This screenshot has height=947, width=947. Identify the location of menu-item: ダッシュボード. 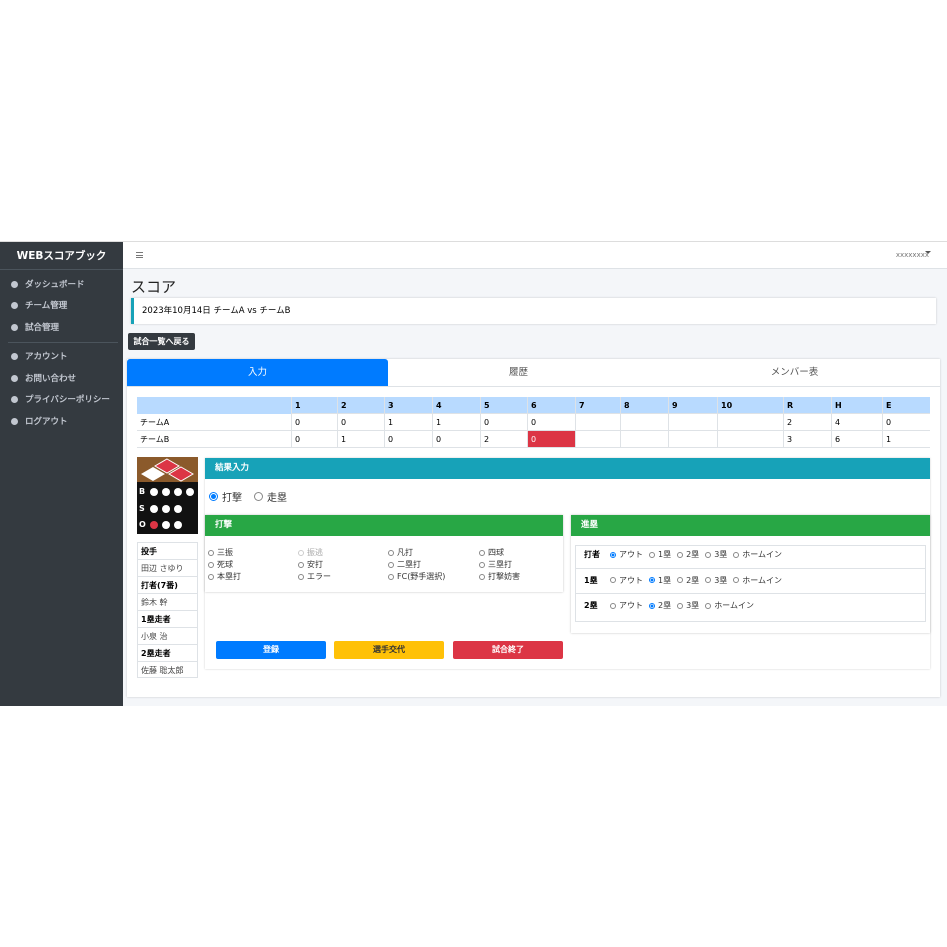
(55, 285).